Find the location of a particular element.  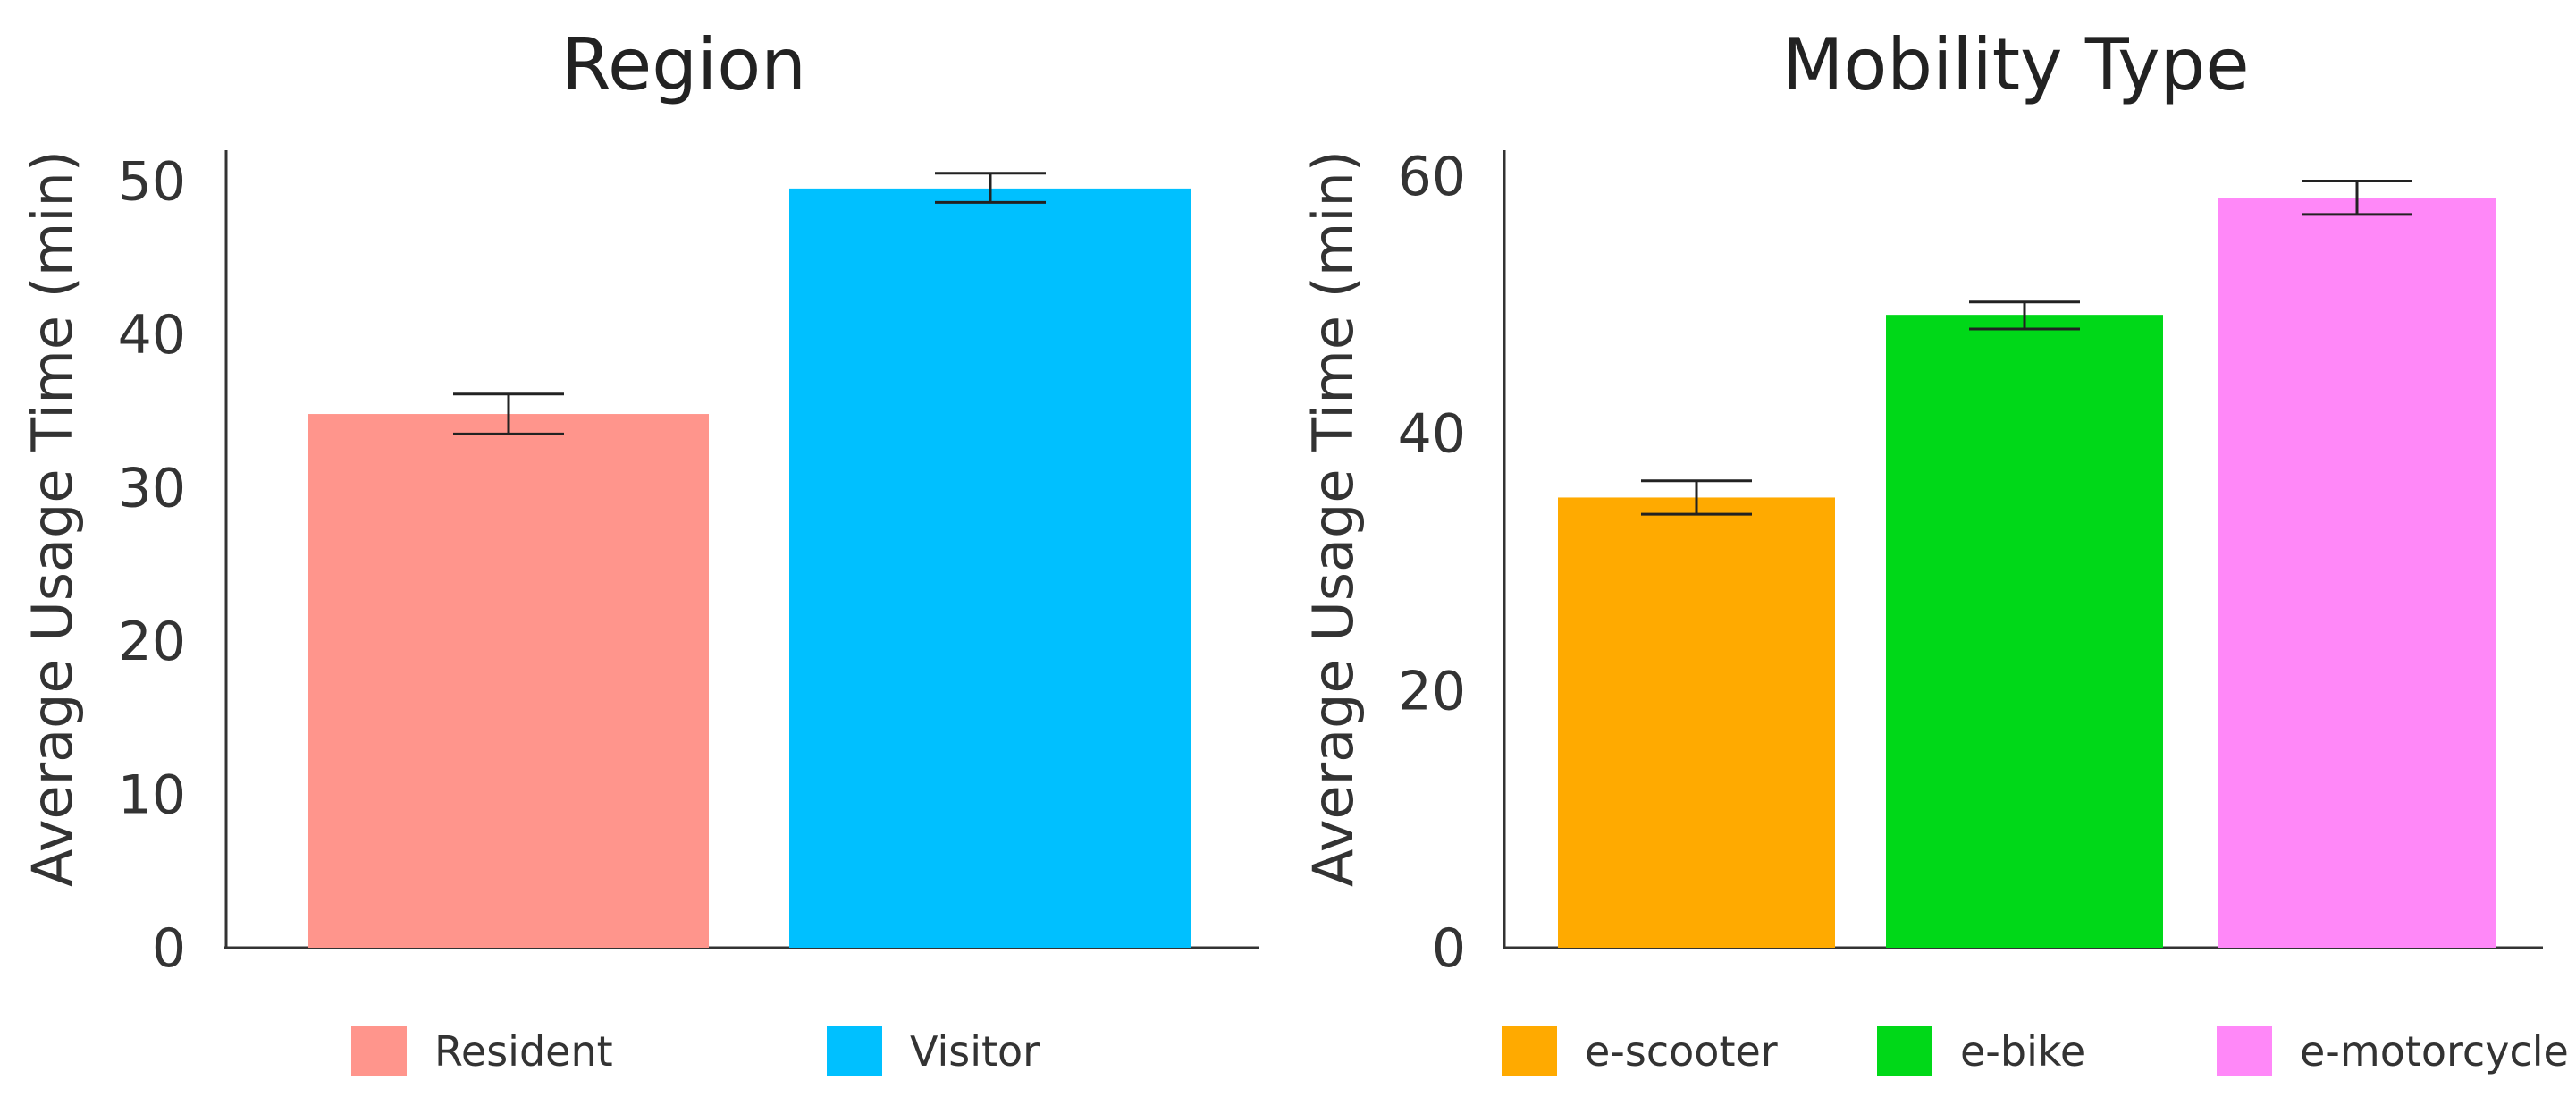

bar-e-motorcycle is located at coordinates (2357, 573).